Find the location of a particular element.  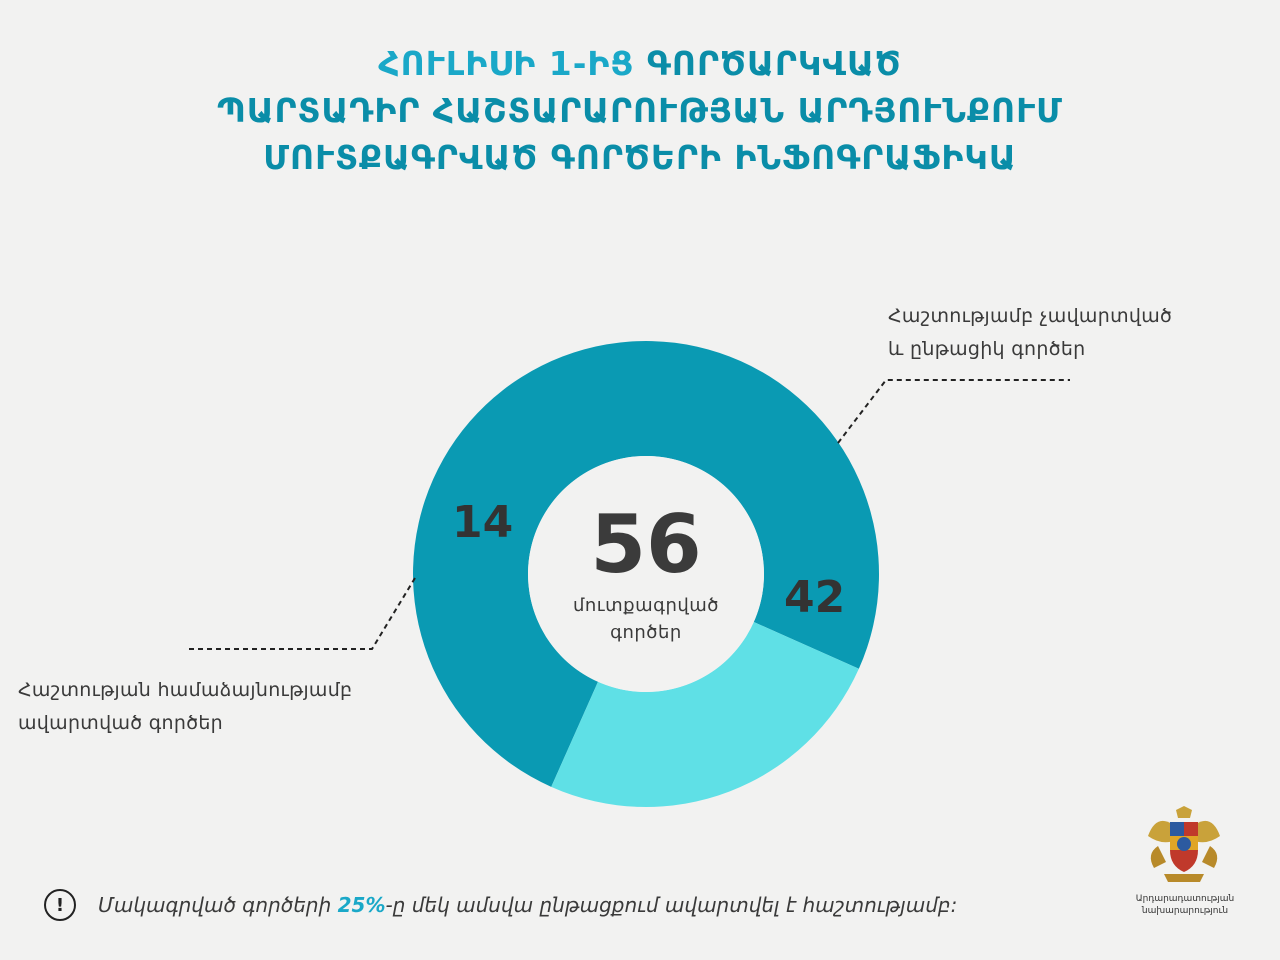

title-date: ՀՈՒԼԻՍԻ 1-ԻՑ is located at coordinates (506, 63).